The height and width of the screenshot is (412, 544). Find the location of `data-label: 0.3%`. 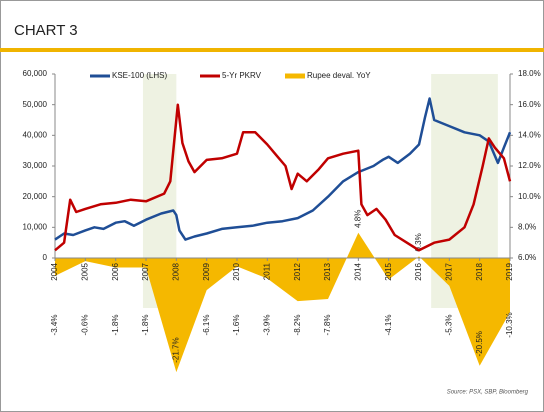

data-label: 0.3% is located at coordinates (418, 242).